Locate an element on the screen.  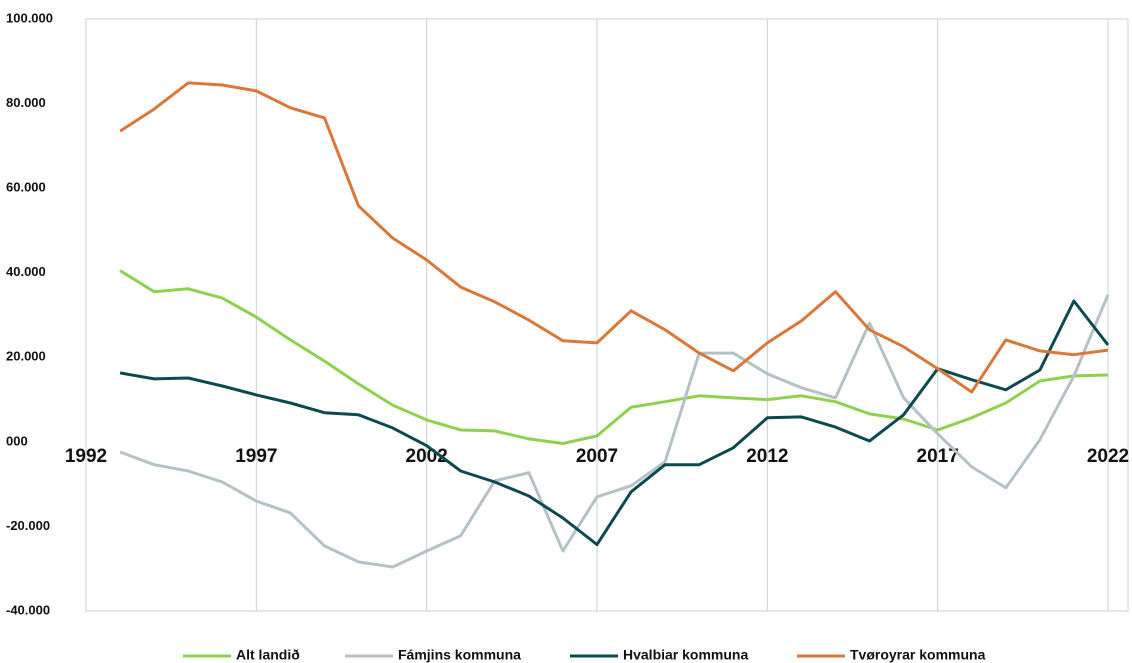
legend-label: Hvalbiar kommuna is located at coordinates (685, 655).